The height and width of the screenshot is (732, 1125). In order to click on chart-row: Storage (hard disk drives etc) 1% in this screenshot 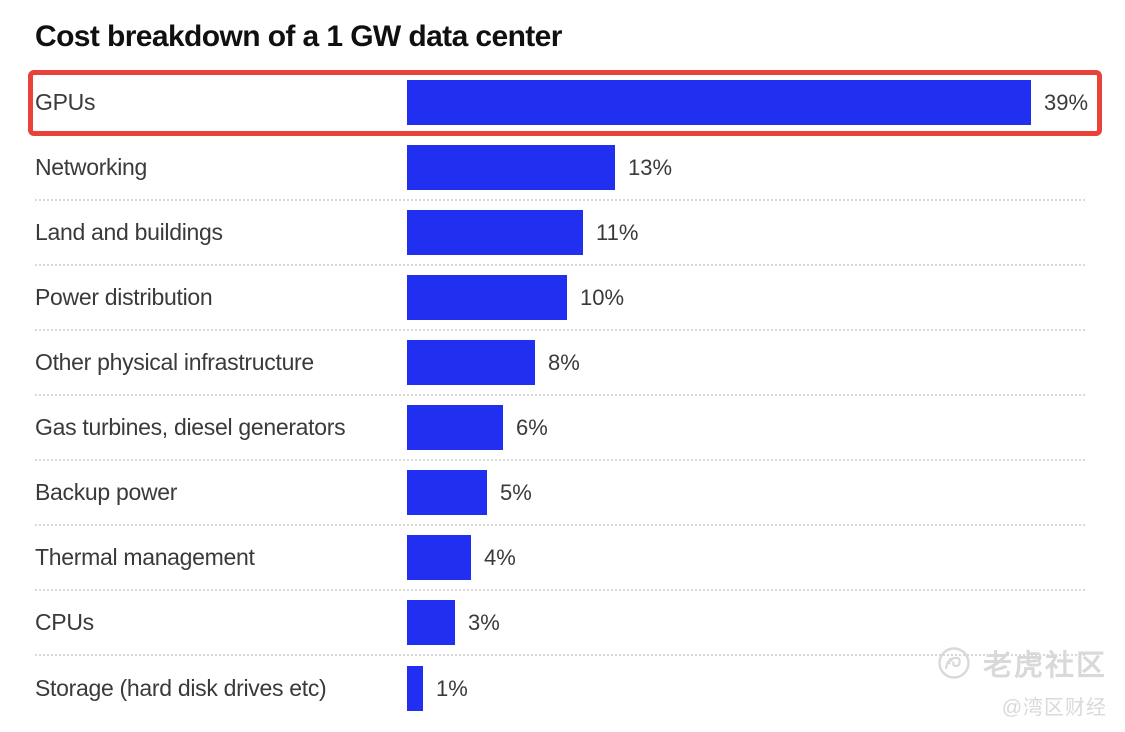, I will do `click(560, 688)`.